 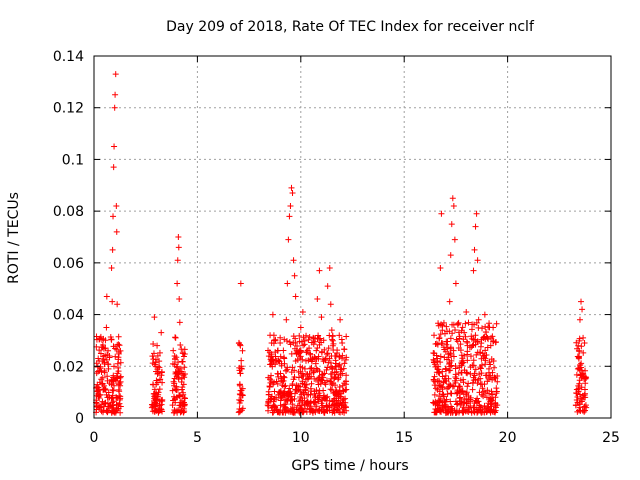 I want to click on y-tick-label: 0, so click(x=79, y=419).